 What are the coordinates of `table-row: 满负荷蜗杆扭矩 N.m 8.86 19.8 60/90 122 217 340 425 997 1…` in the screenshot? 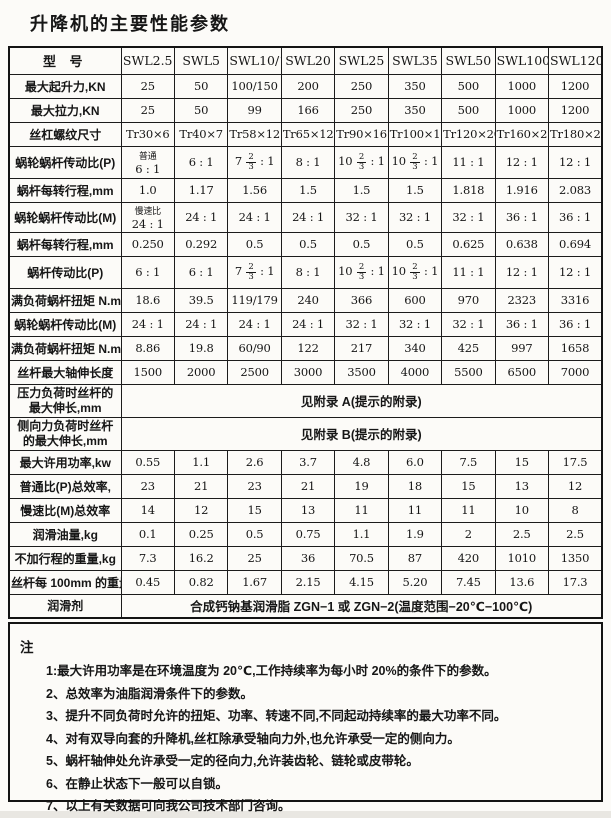 It's located at (305, 348).